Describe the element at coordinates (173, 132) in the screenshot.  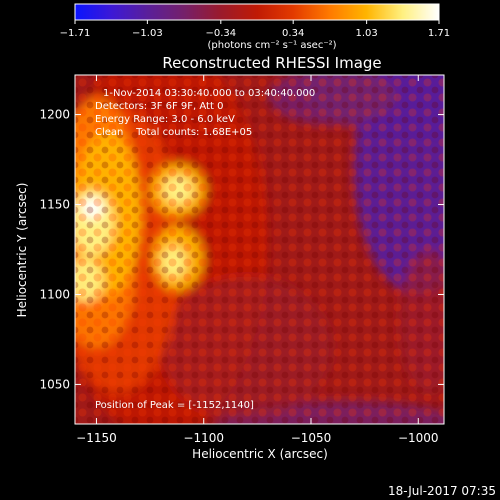
I see `annotation-clean-counts: Clean Total counts: 1.68E+05` at that location.